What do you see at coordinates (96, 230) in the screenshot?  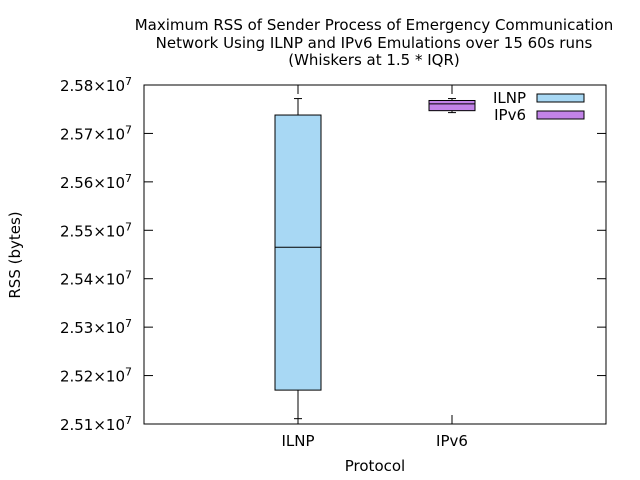 I see `y-tick-label: 2.55×107` at bounding box center [96, 230].